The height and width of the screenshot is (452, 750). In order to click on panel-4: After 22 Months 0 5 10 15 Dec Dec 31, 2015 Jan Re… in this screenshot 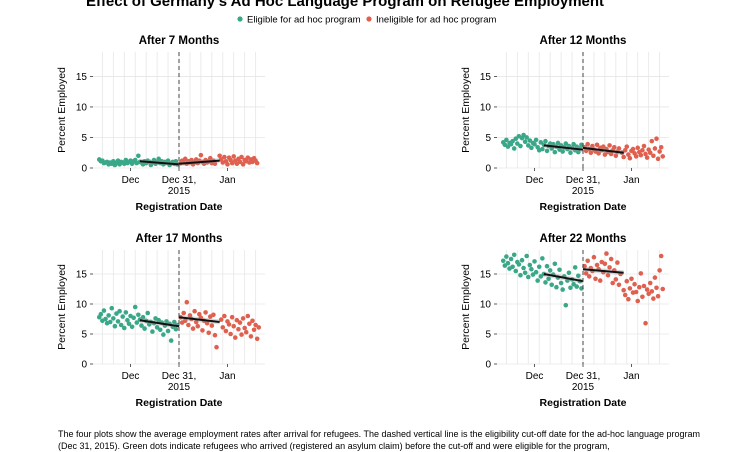, I will do `click(564, 321)`.